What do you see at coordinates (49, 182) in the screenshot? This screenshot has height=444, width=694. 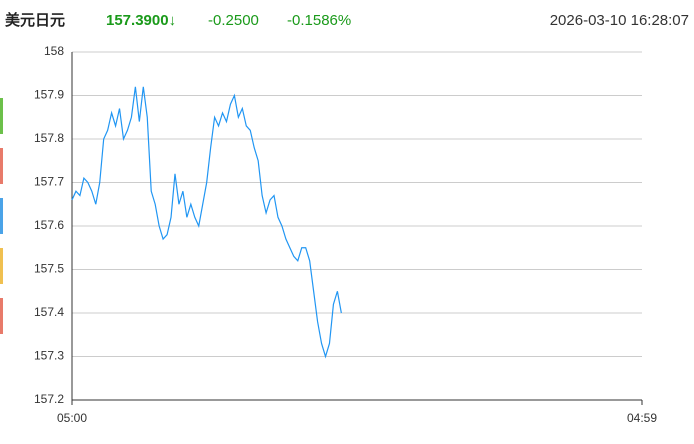 I see `y-tick-label: 157.7` at bounding box center [49, 182].